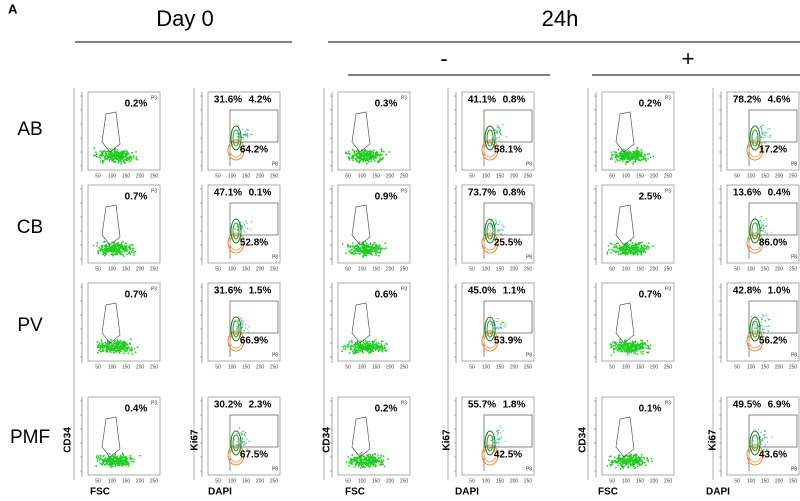  I want to click on row-label: PV, so click(30, 325).